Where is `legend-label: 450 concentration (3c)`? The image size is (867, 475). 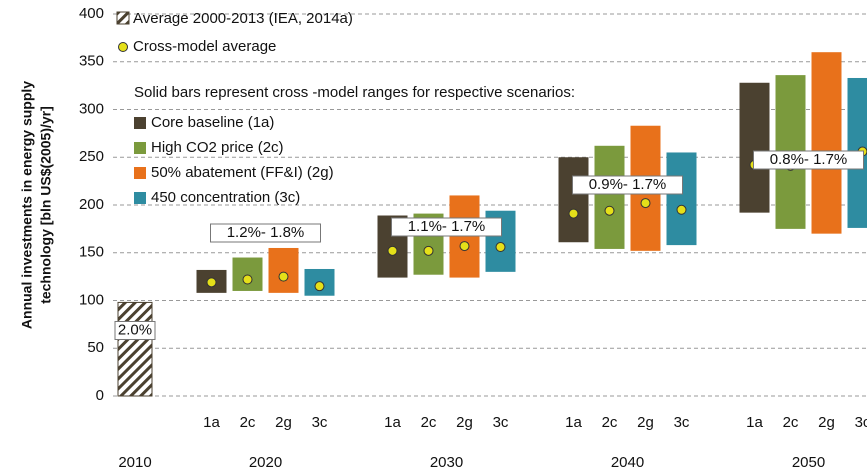 legend-label: 450 concentration (3c) is located at coordinates (225, 197).